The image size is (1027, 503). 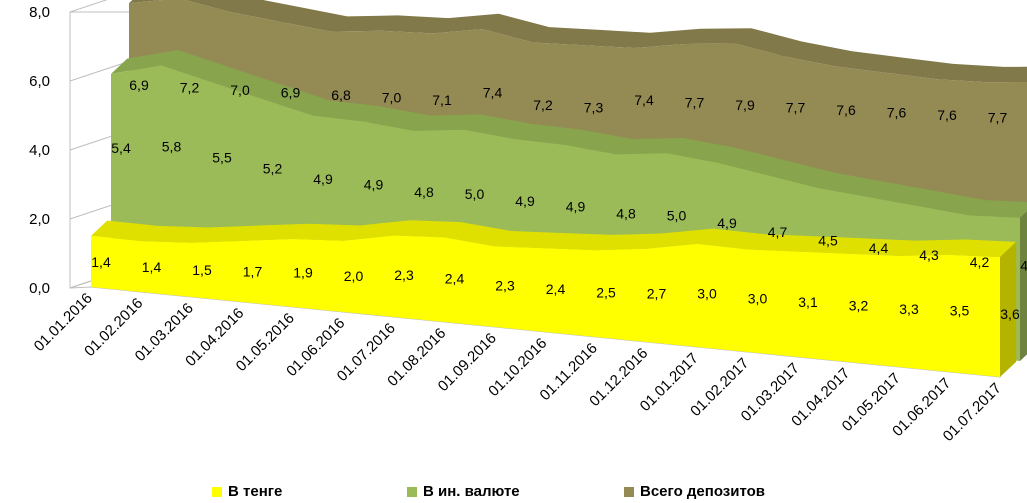 I want to click on legend-swatch-foreign-currency, so click(x=412, y=491).